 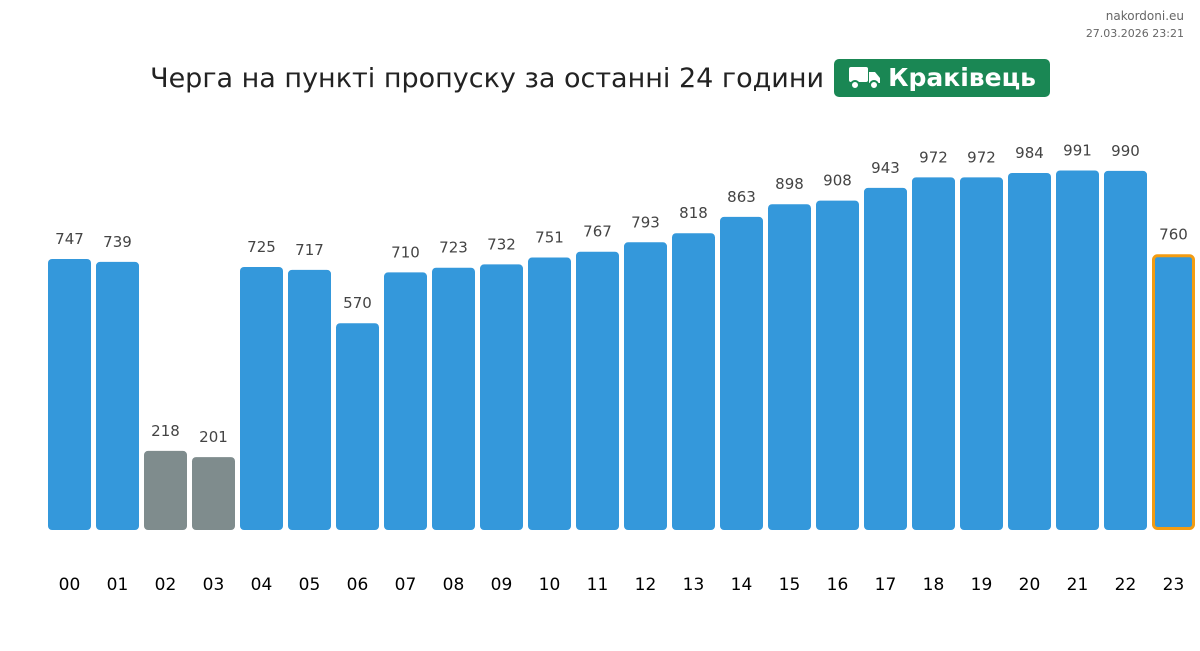 I want to click on value-label-21: 991, so click(x=1077, y=150).